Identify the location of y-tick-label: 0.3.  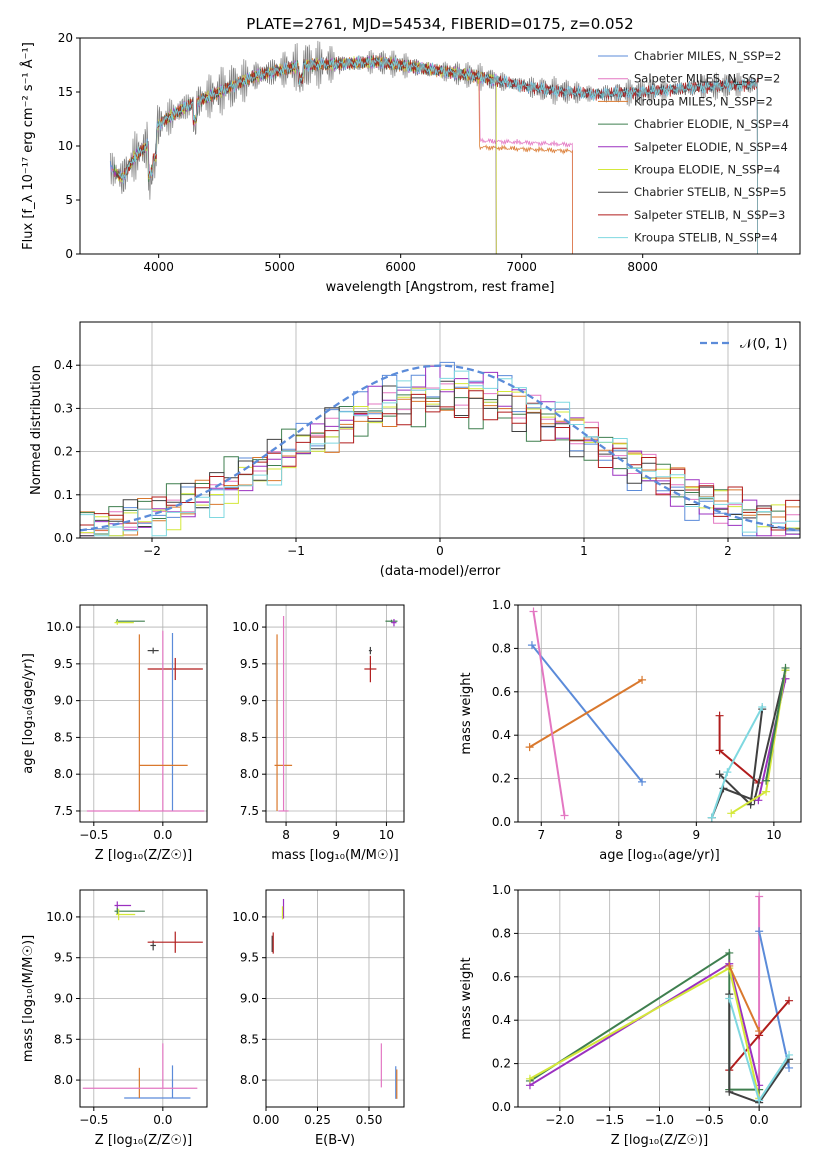
(63, 408).